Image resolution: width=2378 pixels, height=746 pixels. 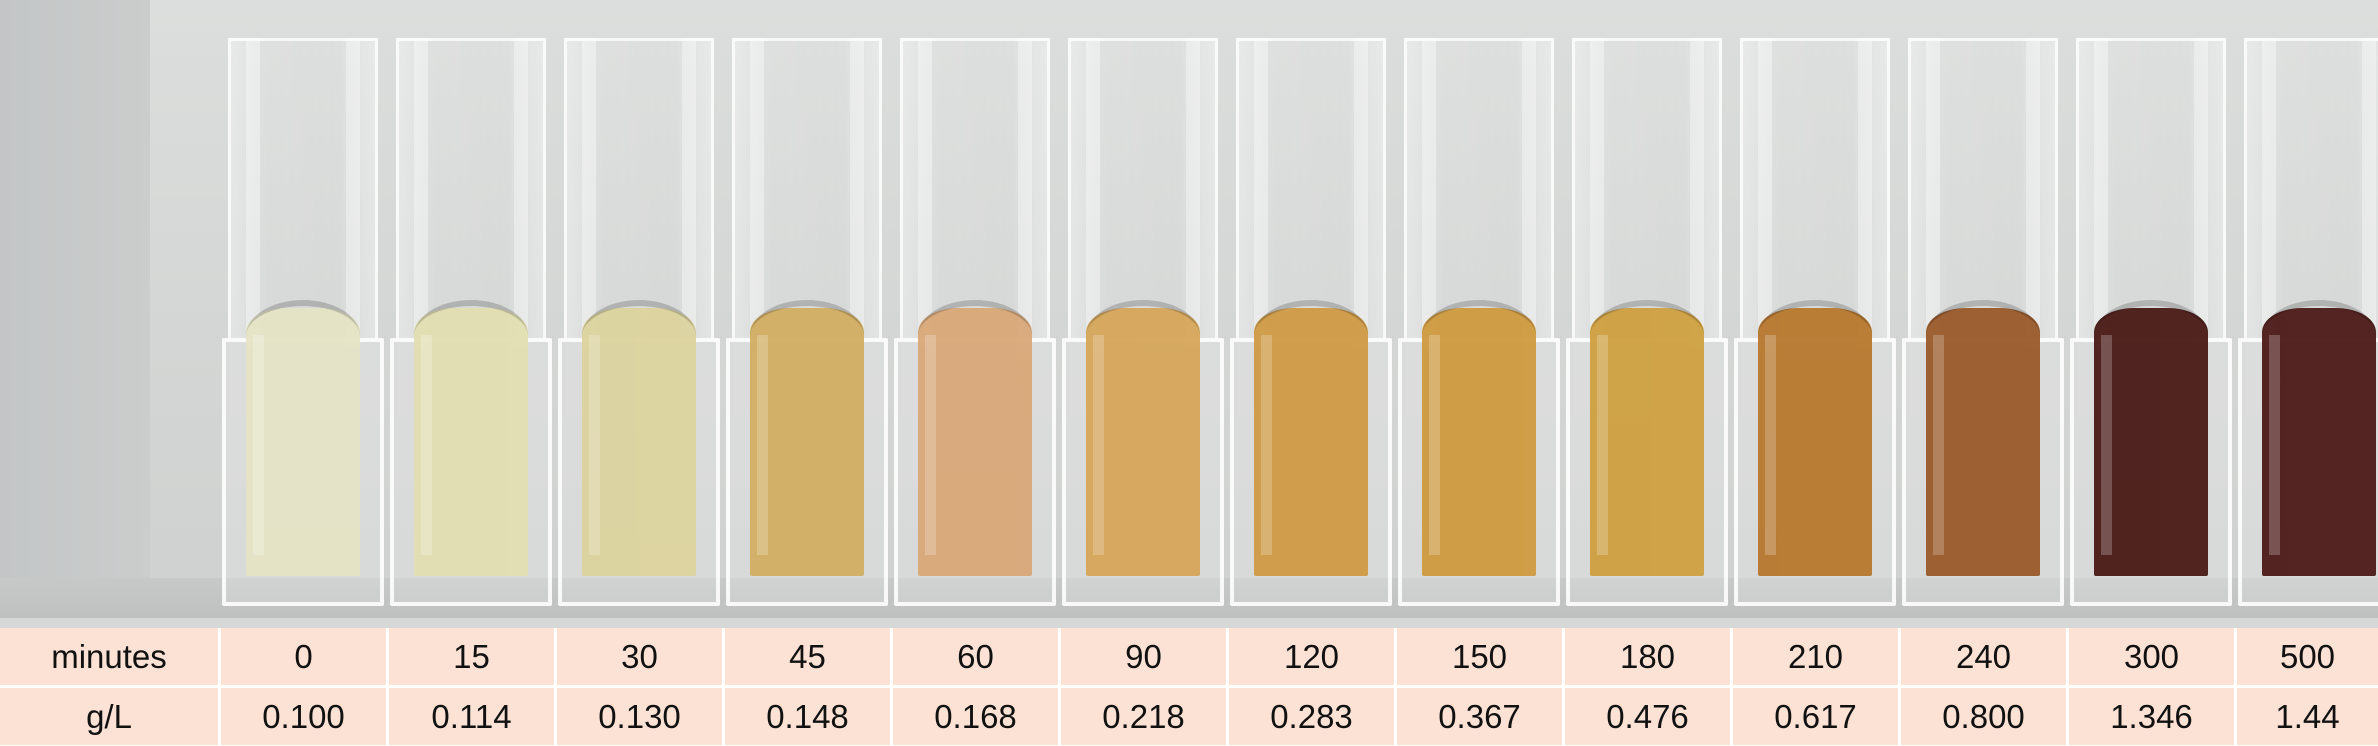 What do you see at coordinates (471, 656) in the screenshot?
I see `minutes-cell: 15` at bounding box center [471, 656].